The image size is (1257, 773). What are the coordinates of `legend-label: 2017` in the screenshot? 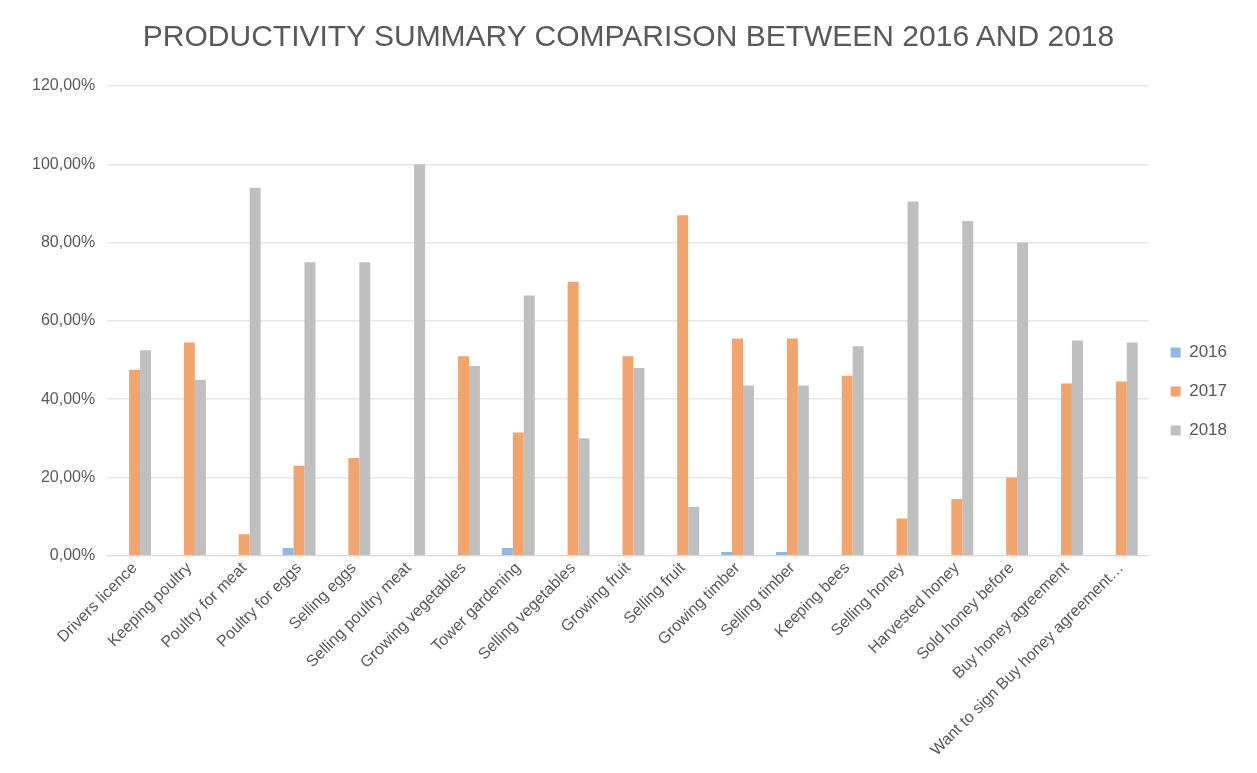 It's located at (1208, 391).